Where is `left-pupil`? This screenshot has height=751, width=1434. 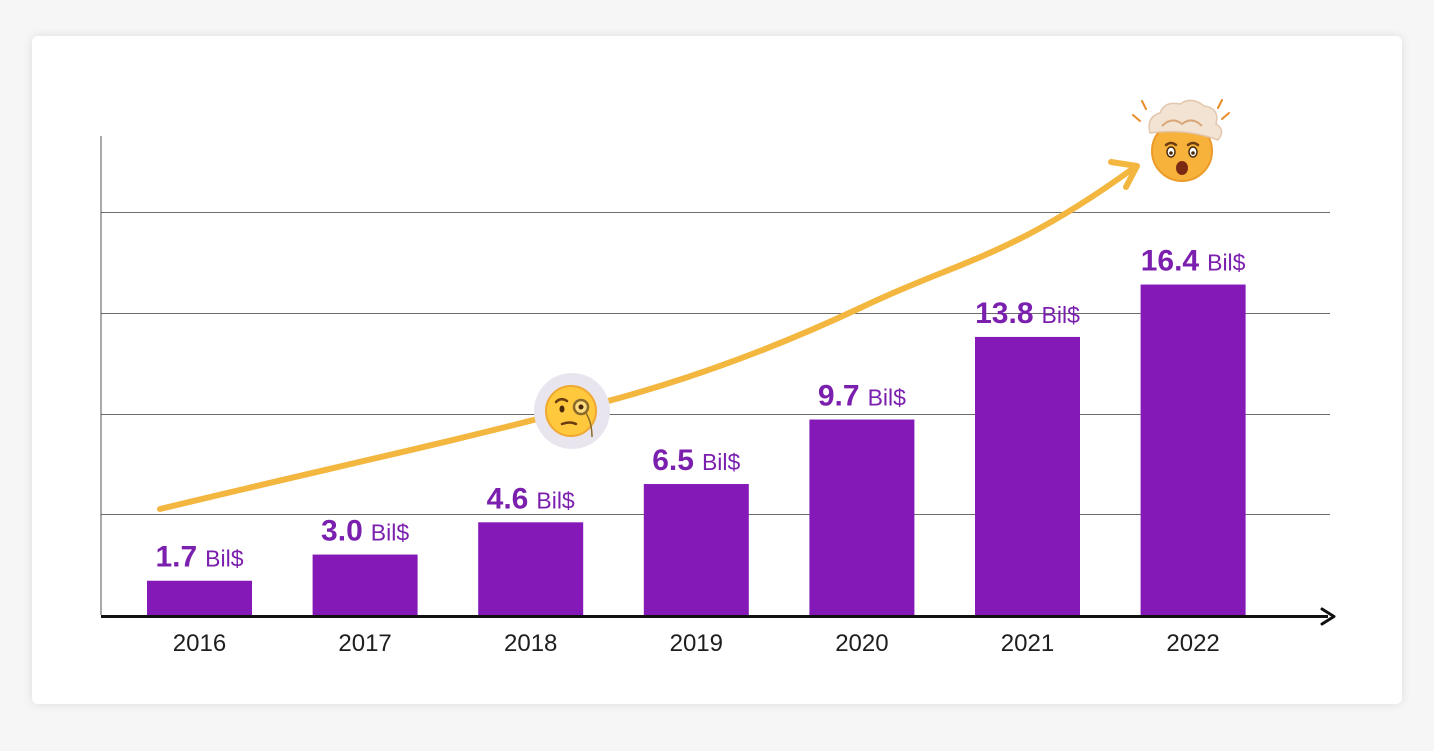
left-pupil is located at coordinates (1171, 153).